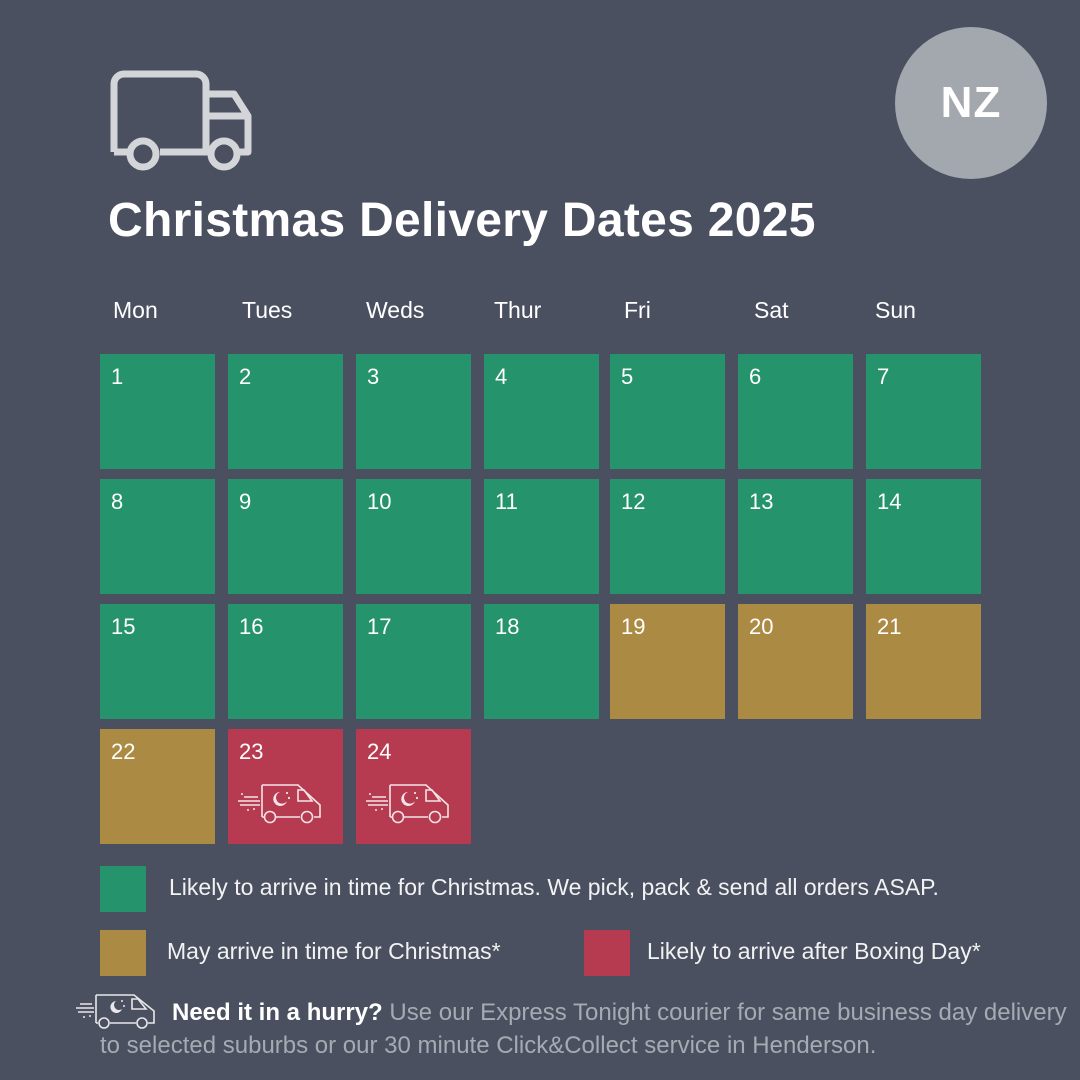  Describe the element at coordinates (413, 536) in the screenshot. I see `calendar-day-10: 10` at that location.